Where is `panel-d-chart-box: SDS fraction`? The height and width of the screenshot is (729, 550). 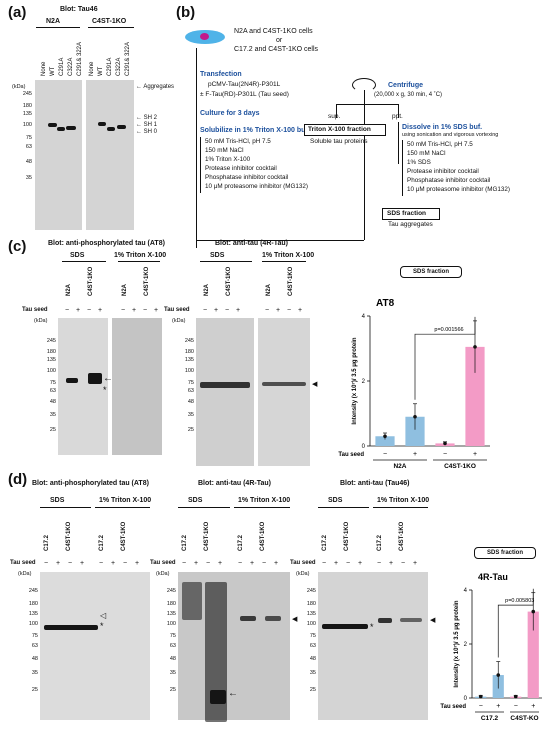 panel-d-chart-box: SDS fraction is located at coordinates (505, 553).